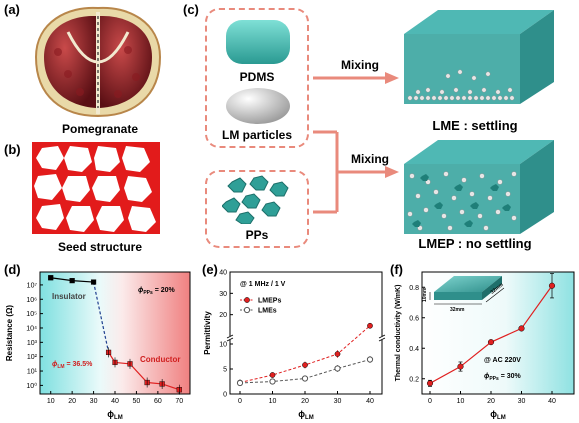  Describe the element at coordinates (114, 415) in the screenshot. I see `resistance-x-axis-label: ϕLM` at that location.